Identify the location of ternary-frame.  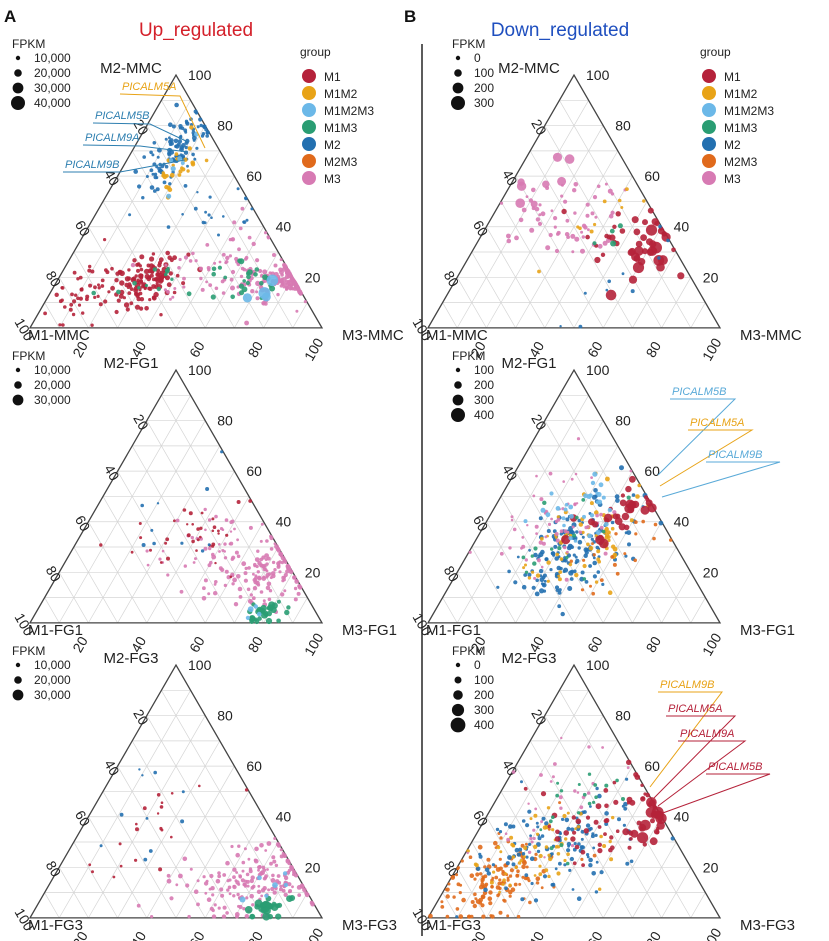
(176, 201).